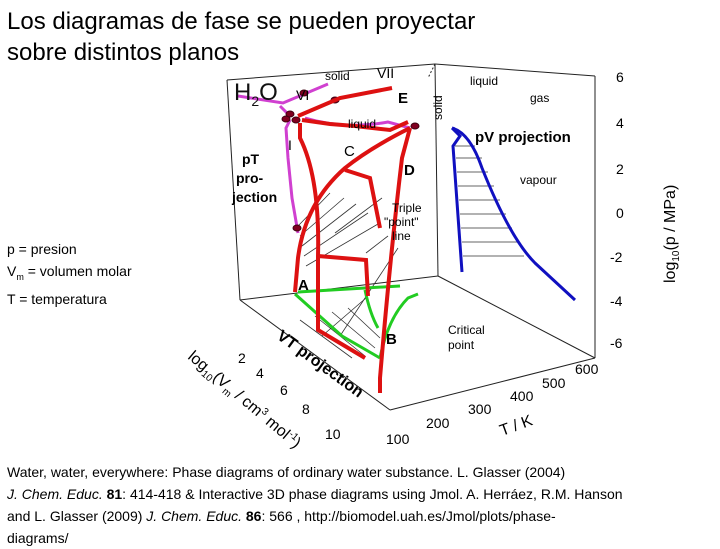  Describe the element at coordinates (398, 439) in the screenshot. I see `t-tick: 100` at that location.